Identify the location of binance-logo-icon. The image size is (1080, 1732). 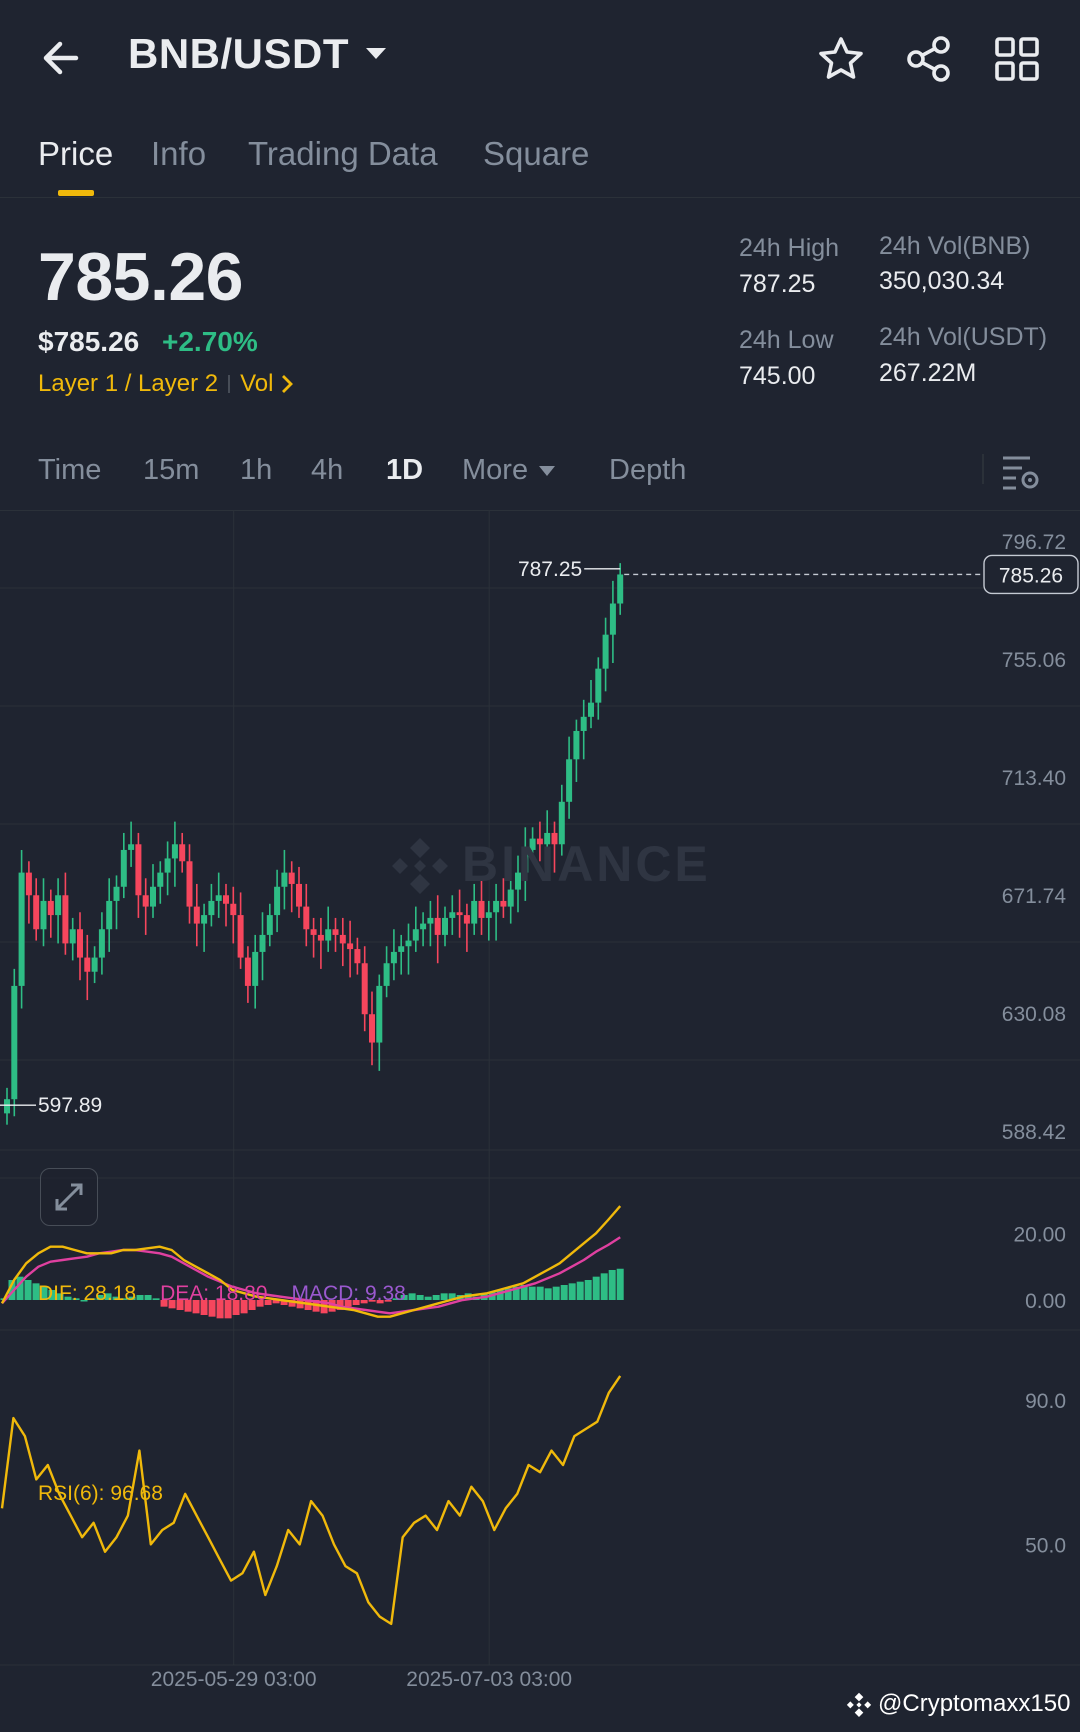
(859, 1704).